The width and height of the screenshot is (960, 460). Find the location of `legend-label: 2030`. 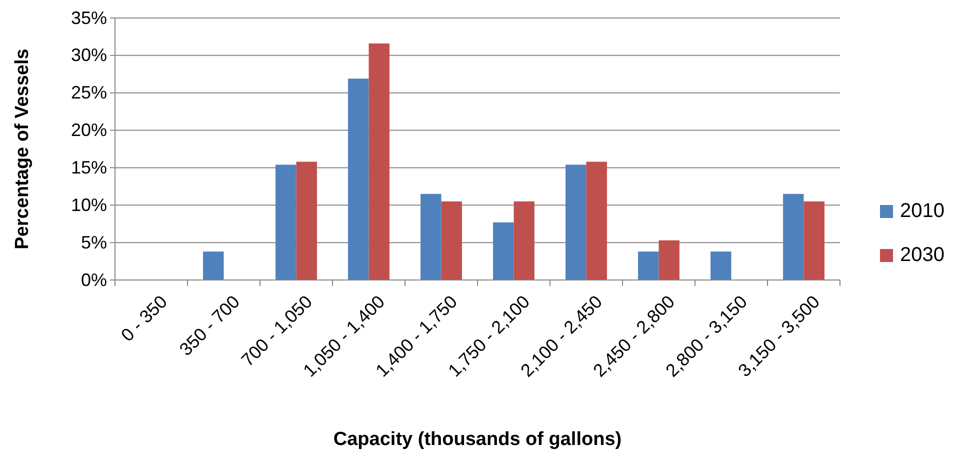

legend-label: 2030 is located at coordinates (922, 255).